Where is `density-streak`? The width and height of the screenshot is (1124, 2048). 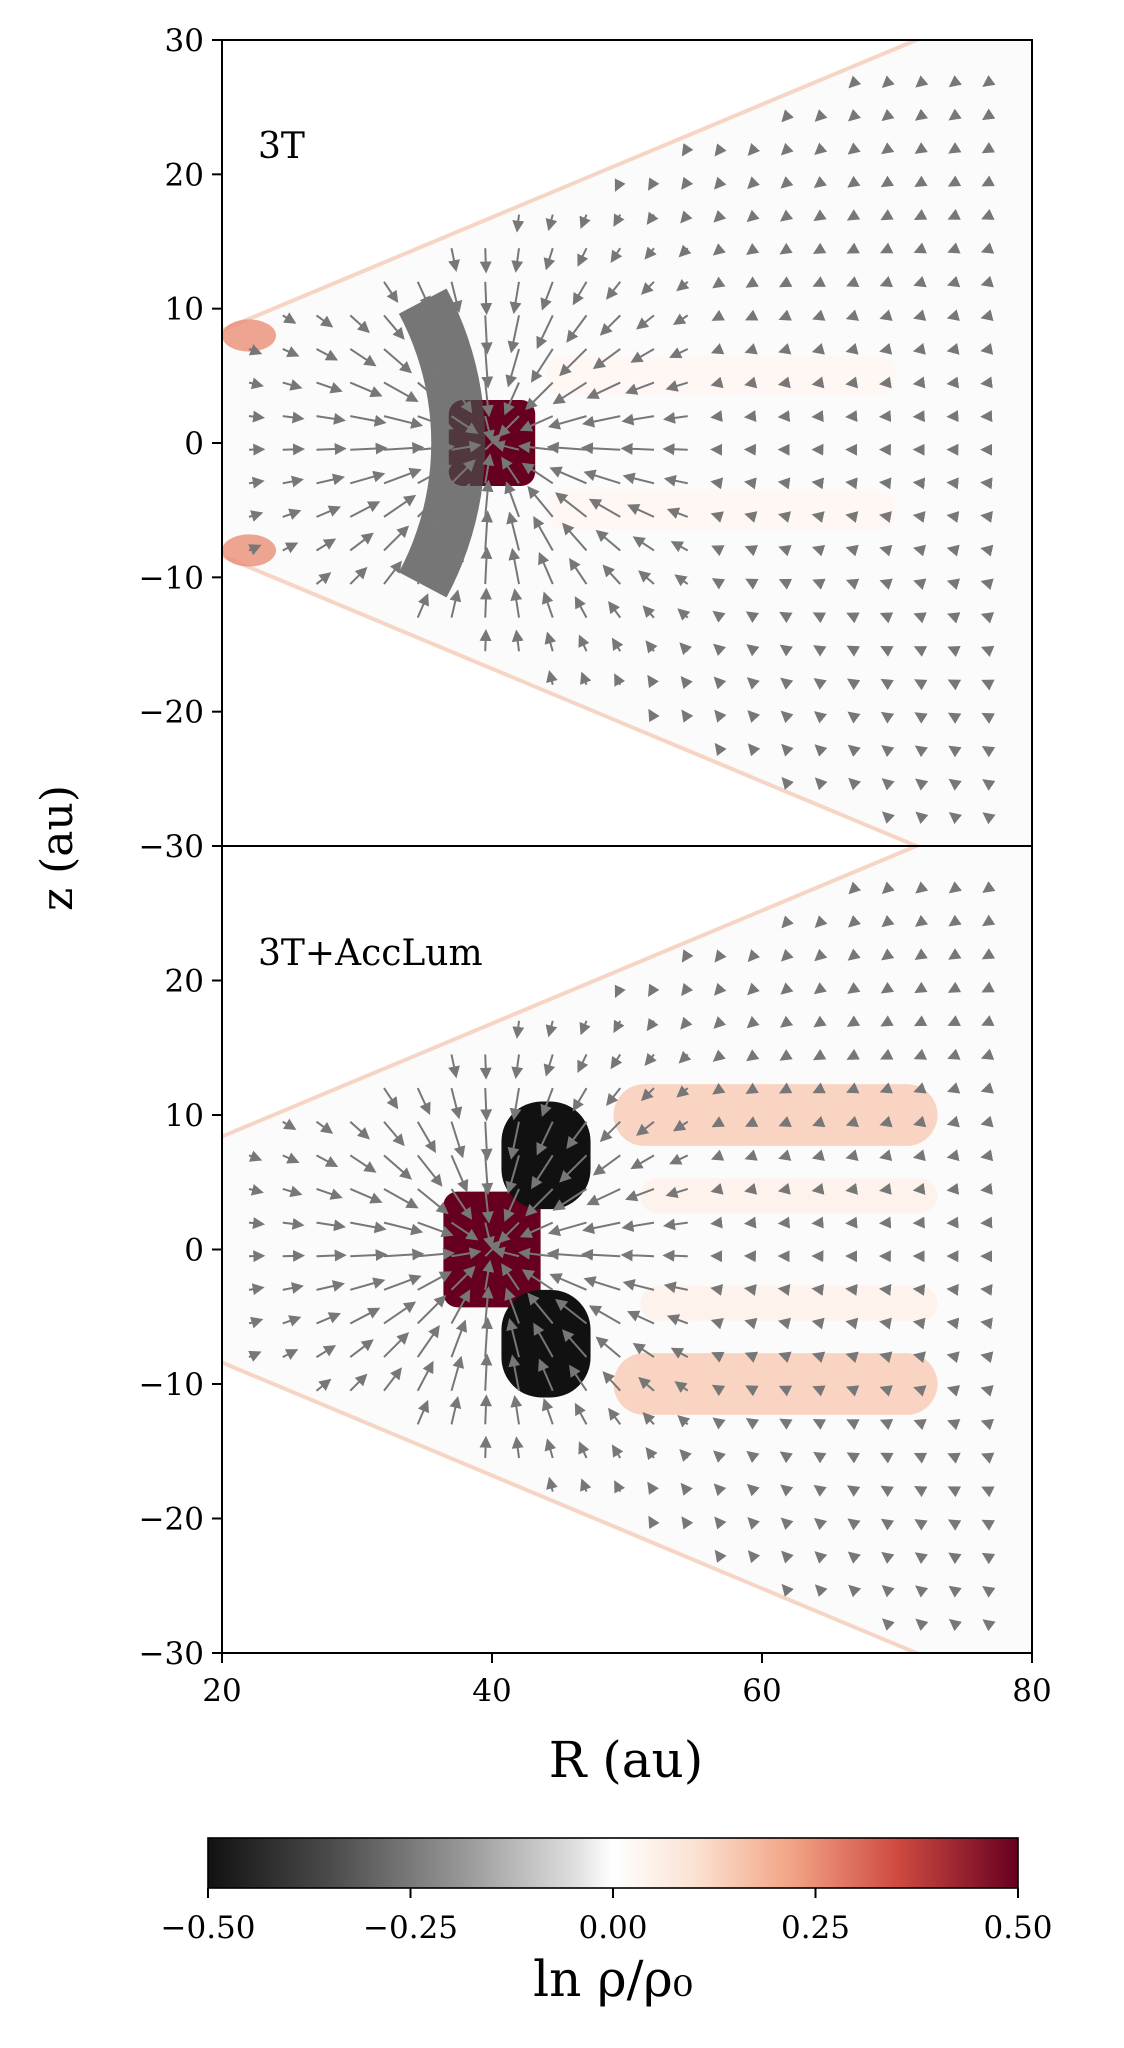
density-streak is located at coordinates (721, 375).